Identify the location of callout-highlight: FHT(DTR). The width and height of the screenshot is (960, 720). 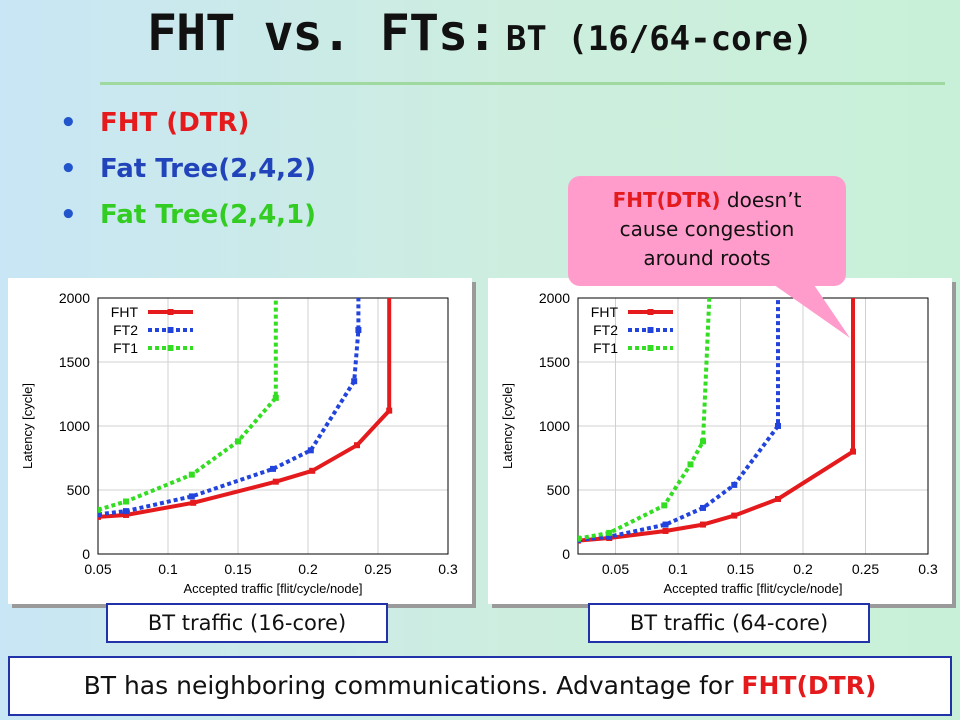
(666, 200).